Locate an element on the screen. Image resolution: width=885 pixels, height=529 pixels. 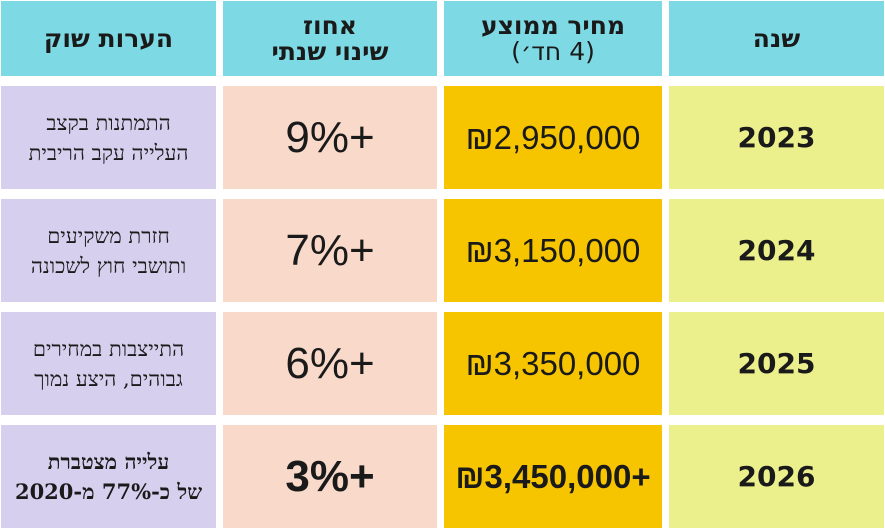
price: ₪2,950,000 is located at coordinates (553, 137).